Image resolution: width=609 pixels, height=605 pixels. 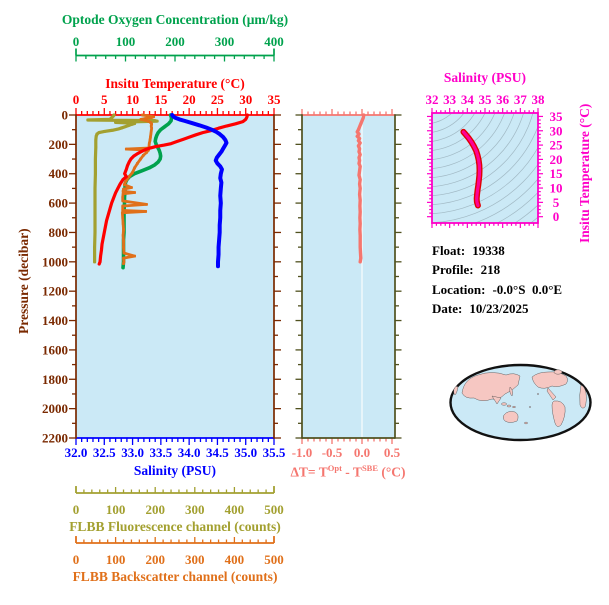 What do you see at coordinates (175, 576) in the screenshot?
I see `backscatter-axis-title: FLBB Backscatter channel (counts)` at bounding box center [175, 576].